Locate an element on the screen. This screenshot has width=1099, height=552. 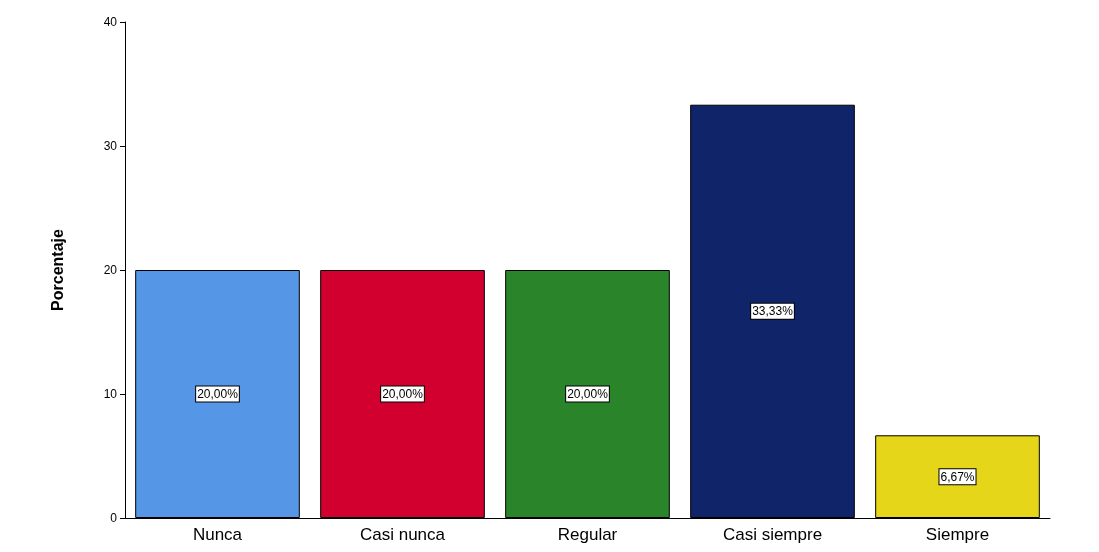
x-tick-label: Casi siempre is located at coordinates (772, 534).